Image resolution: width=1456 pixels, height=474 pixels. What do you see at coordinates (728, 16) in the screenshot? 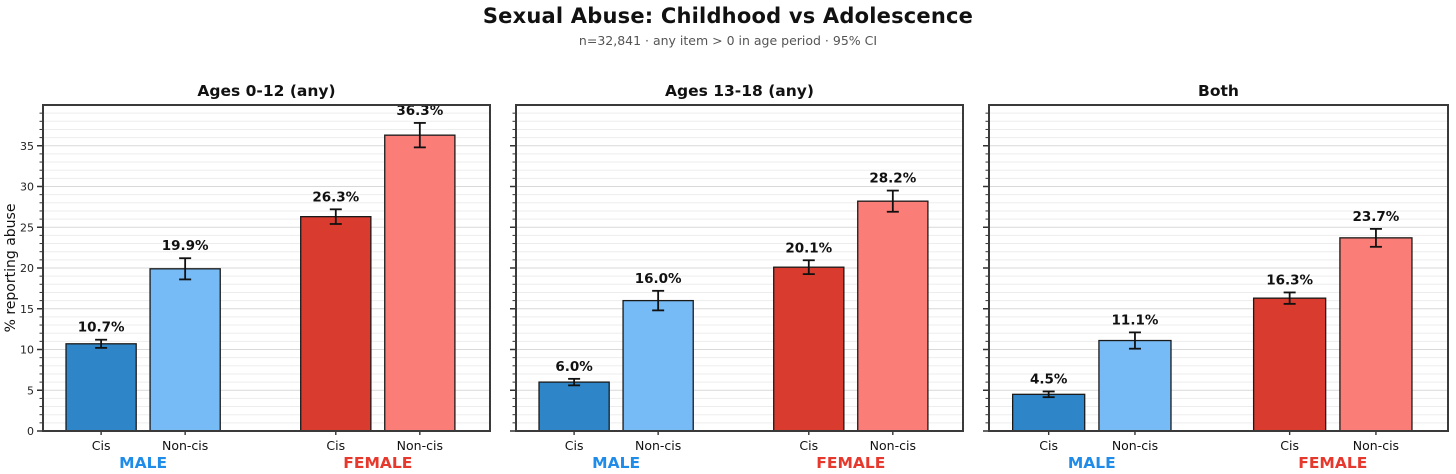
I see `chart-title: Sexual Abuse: Childhood vs Adolescence` at bounding box center [728, 16].